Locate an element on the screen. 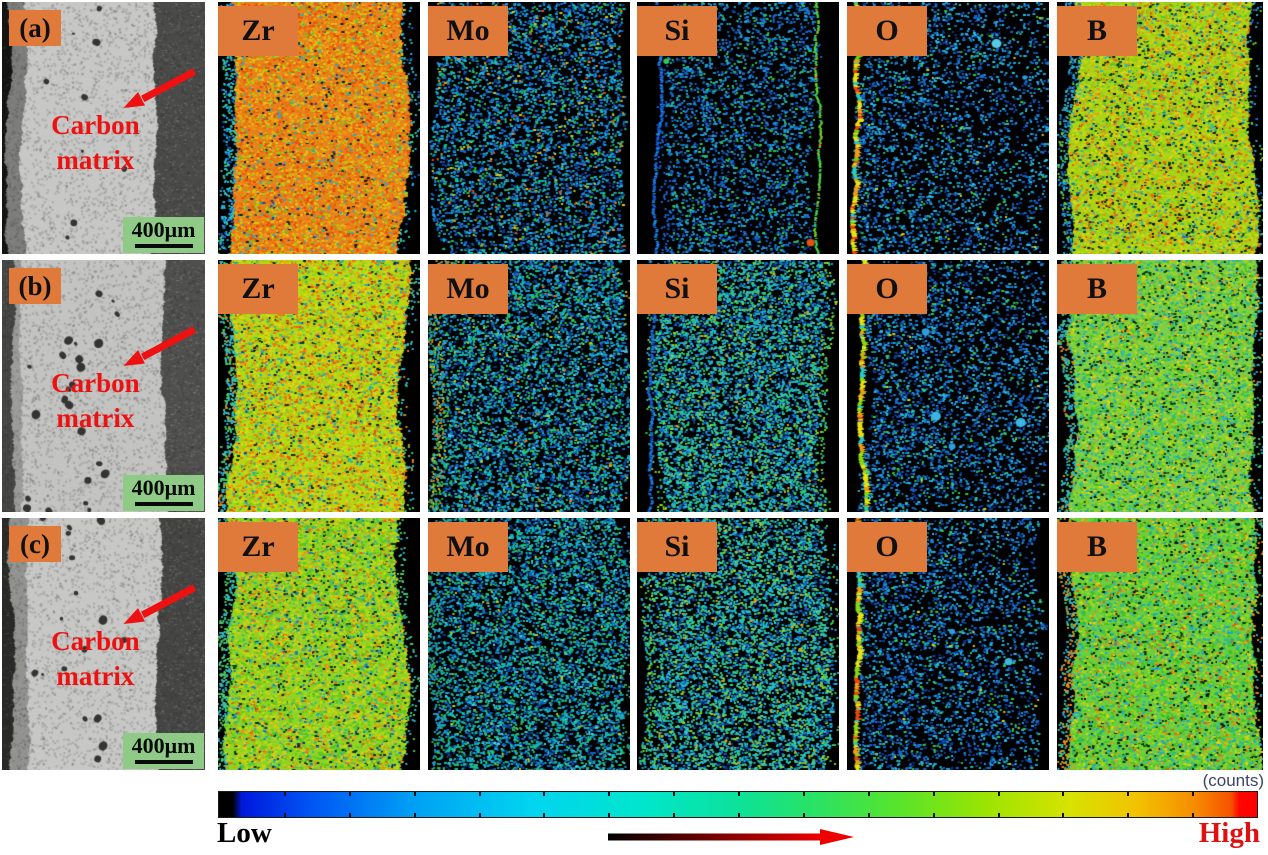 The height and width of the screenshot is (855, 1268). sem-panel: (c) Carbon matrix 400μm is located at coordinates (103, 644).